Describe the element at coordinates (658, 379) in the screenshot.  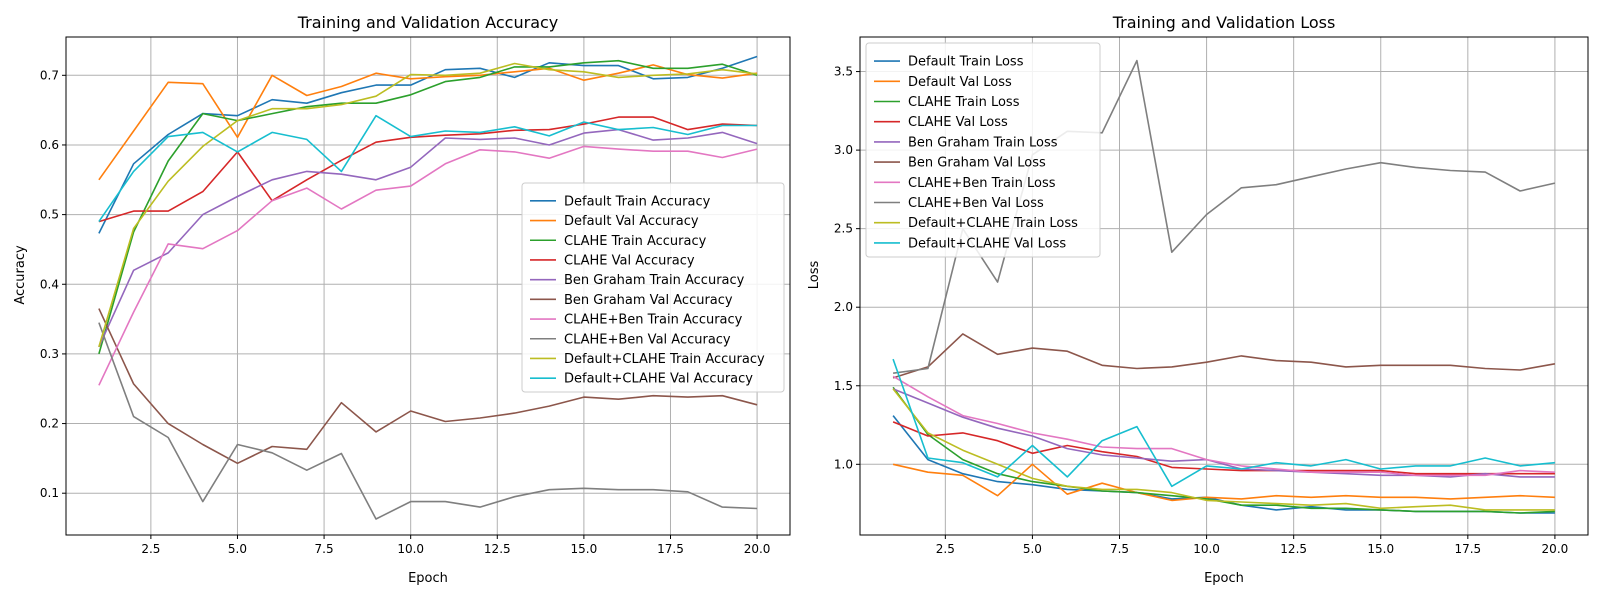
I see `legend-entry-label: Default+CLAHE Val Accuracy` at that location.